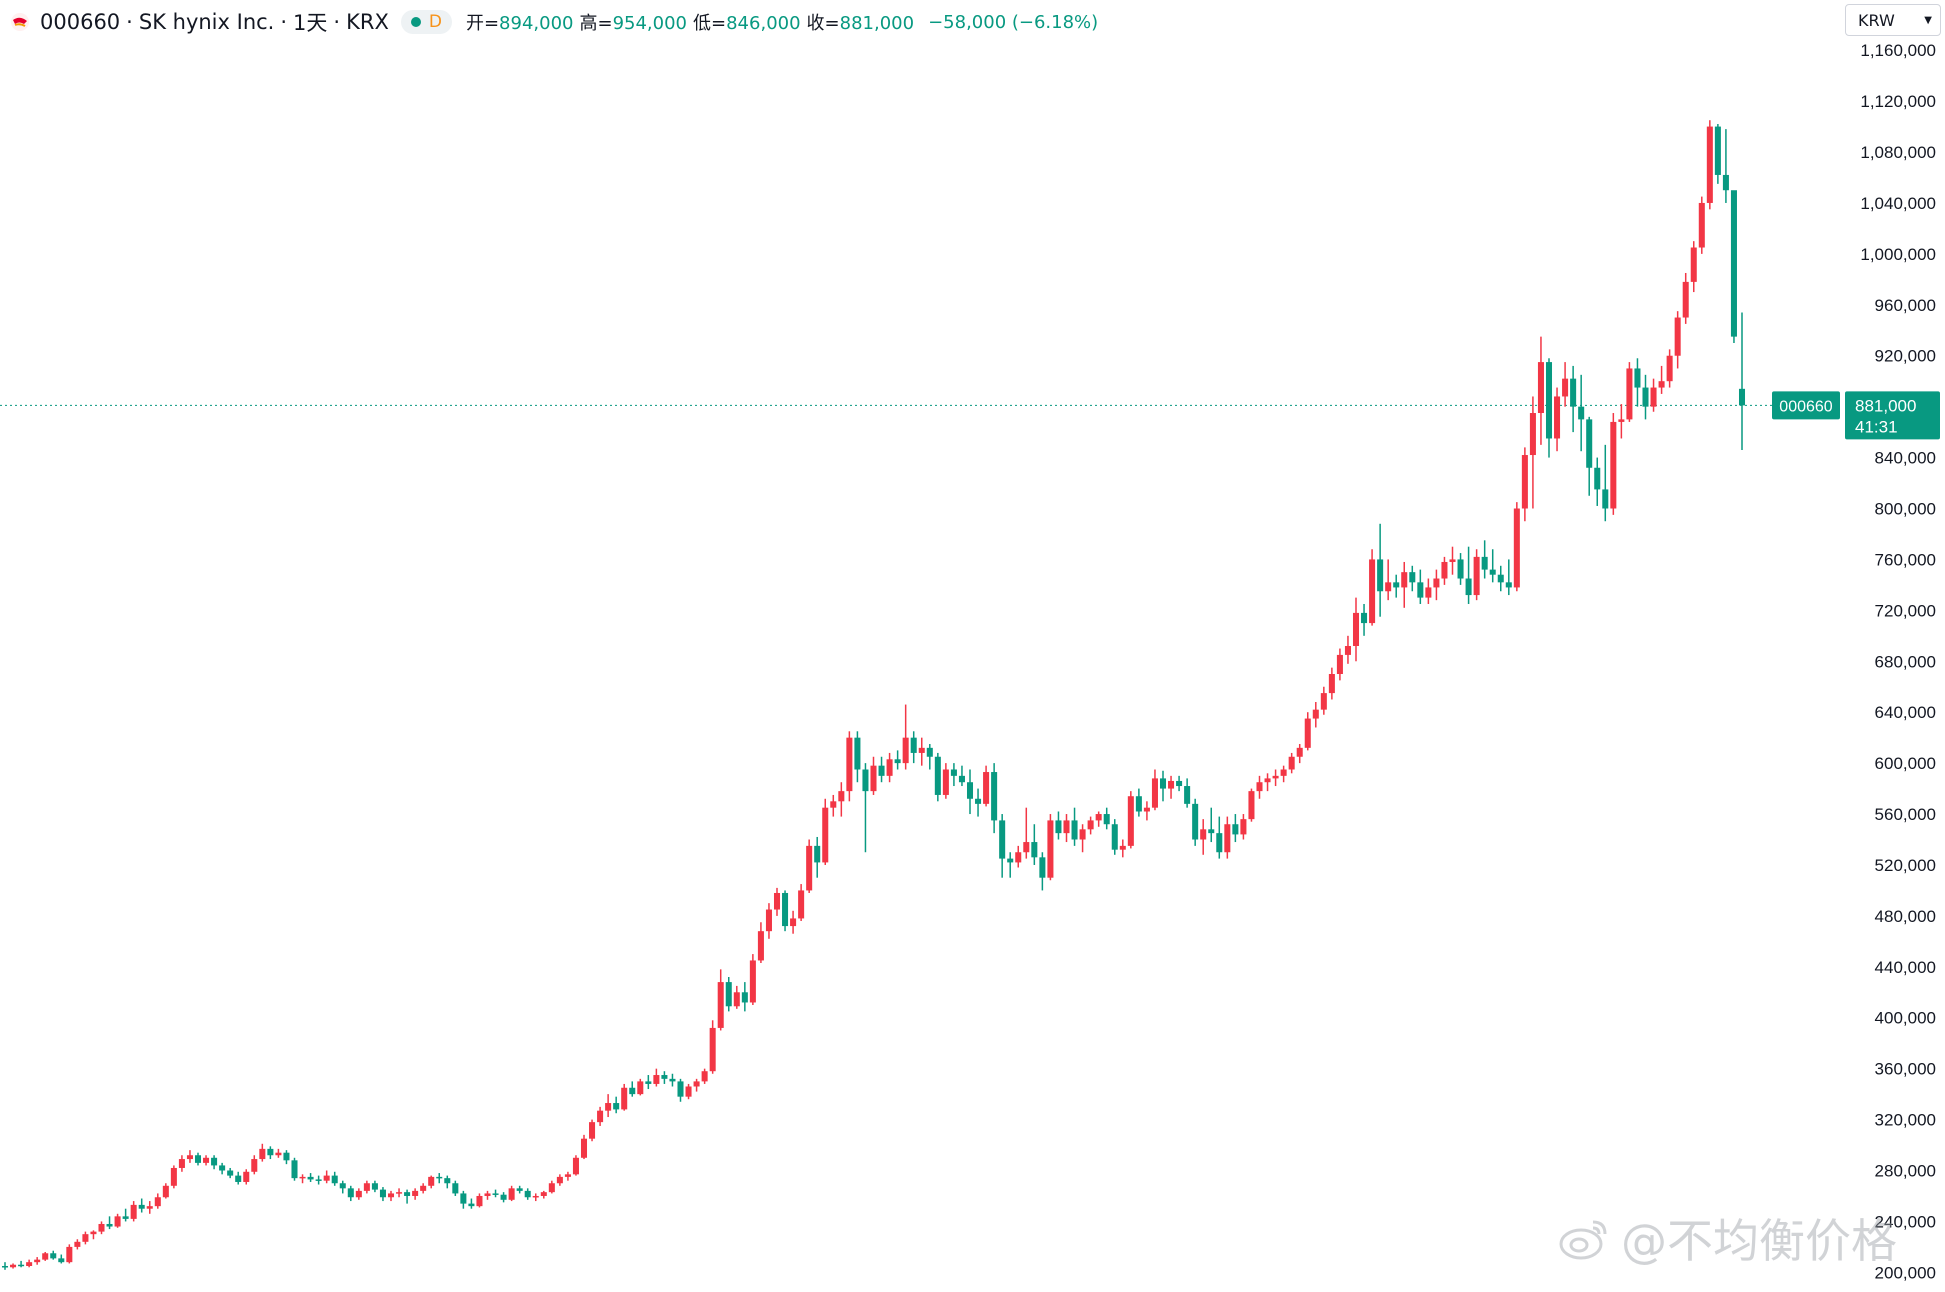 The image size is (1945, 1292). What do you see at coordinates (1928, 20) in the screenshot?
I see `chevron-down-icon: ▼` at bounding box center [1928, 20].